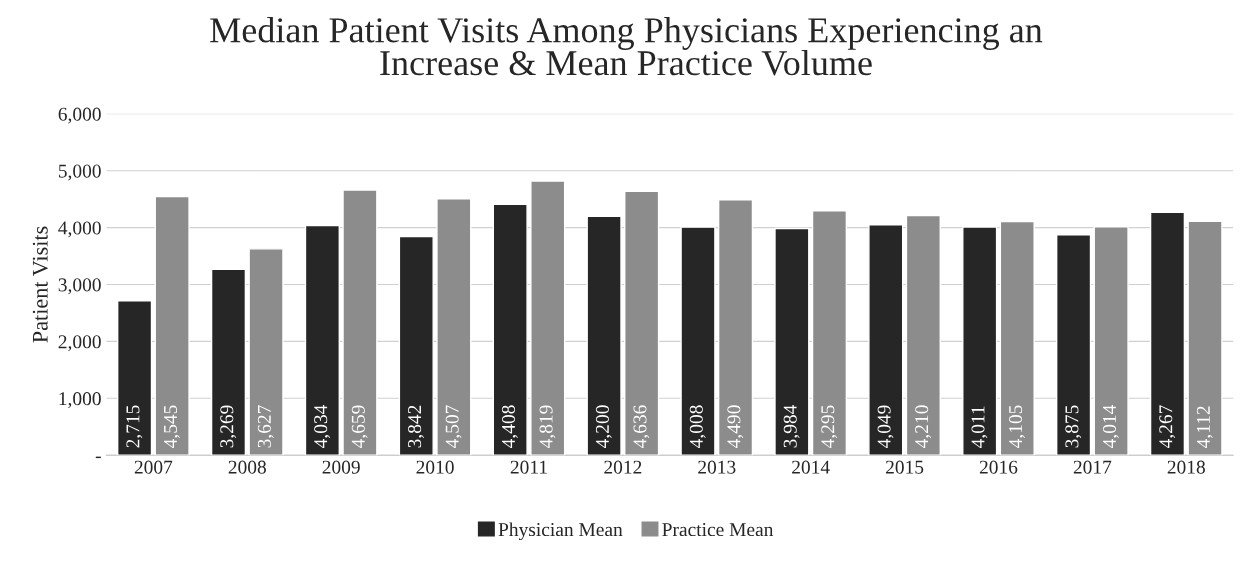 The image size is (1252, 569). I want to click on data-label: 4,014, so click(1110, 426).